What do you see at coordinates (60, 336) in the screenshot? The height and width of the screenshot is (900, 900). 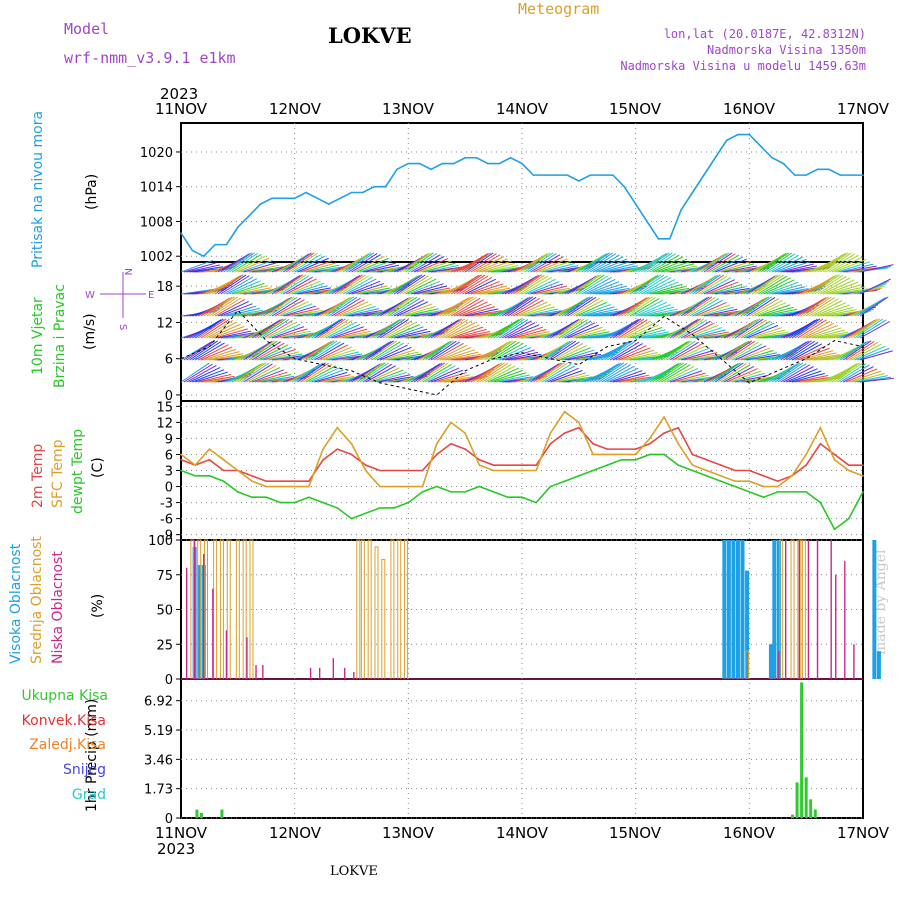 I see `wind-ylabel-2: Brzina i Pravac` at bounding box center [60, 336].